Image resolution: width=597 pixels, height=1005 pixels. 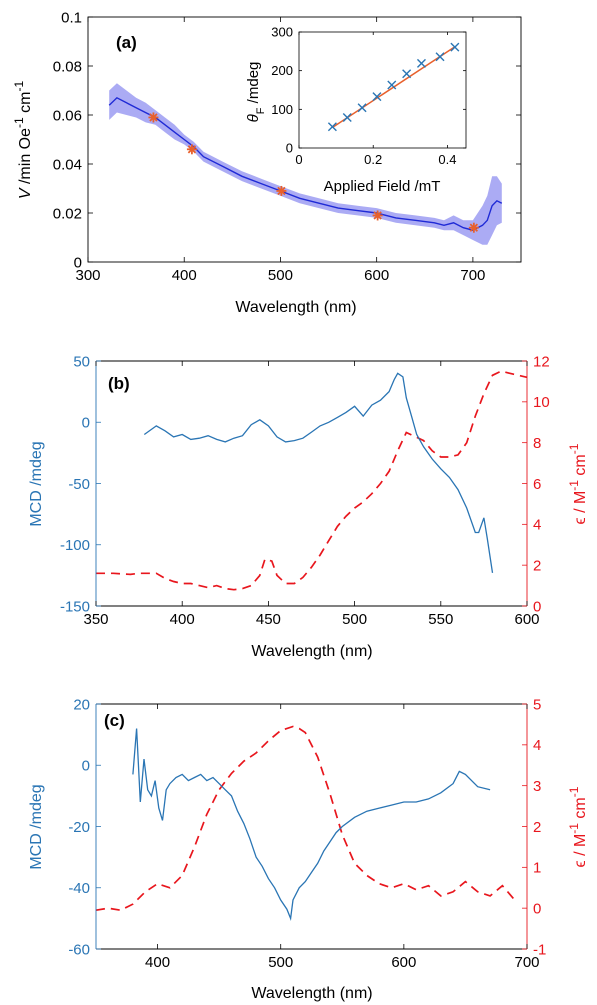 I want to click on panel-b-x-axis-label: Wavelength (nm), so click(x=311, y=651).